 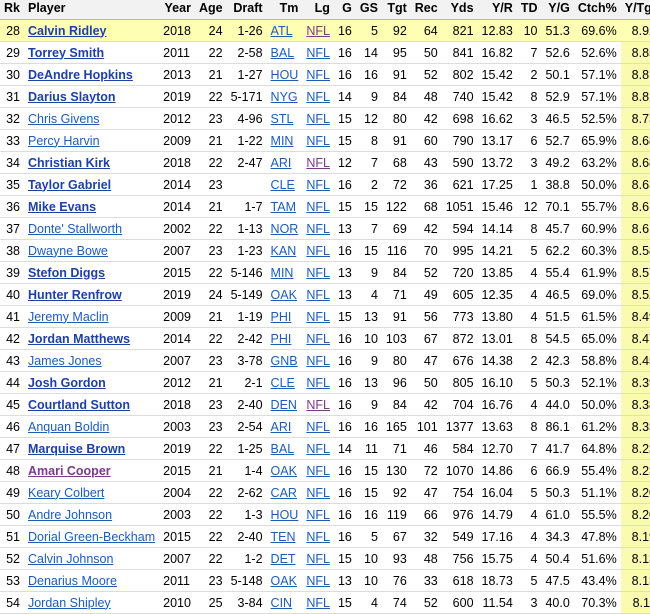 What do you see at coordinates (69, 602) in the screenshot?
I see `player-link: Jordan Shipley` at bounding box center [69, 602].